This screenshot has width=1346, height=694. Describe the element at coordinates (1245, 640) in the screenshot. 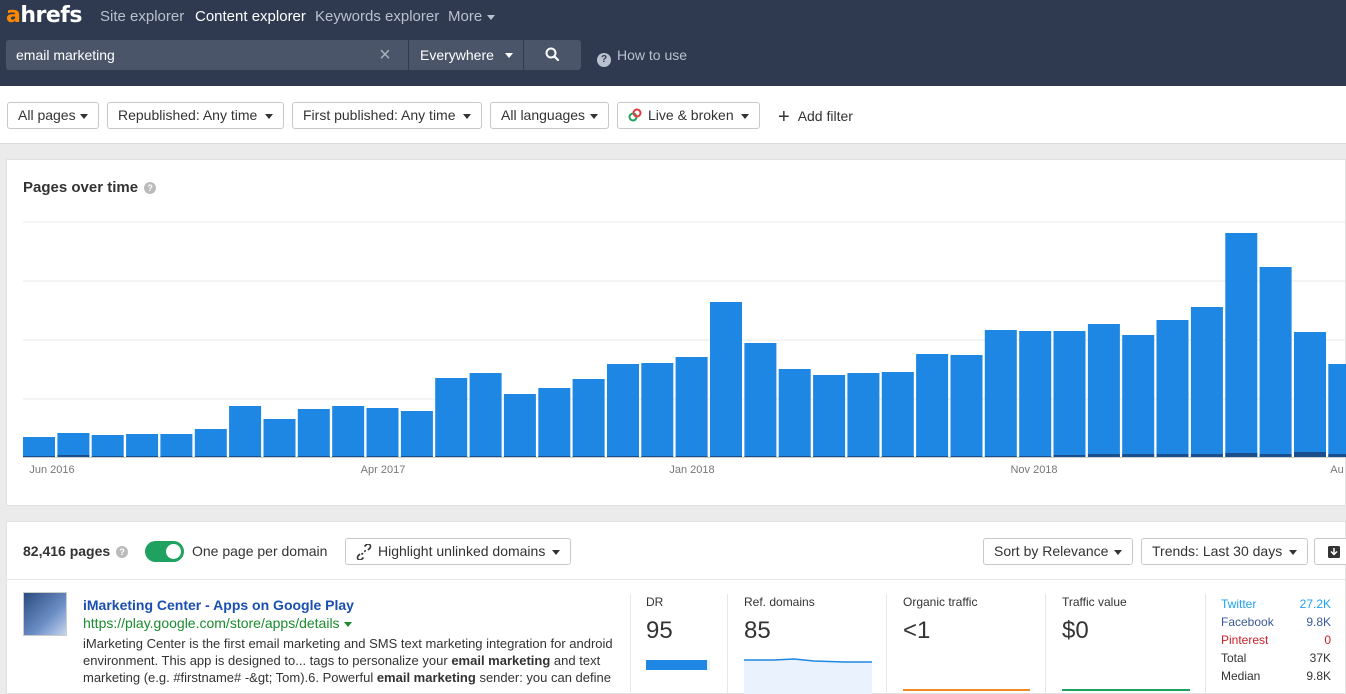

I see `social-name: Pinterest` at that location.